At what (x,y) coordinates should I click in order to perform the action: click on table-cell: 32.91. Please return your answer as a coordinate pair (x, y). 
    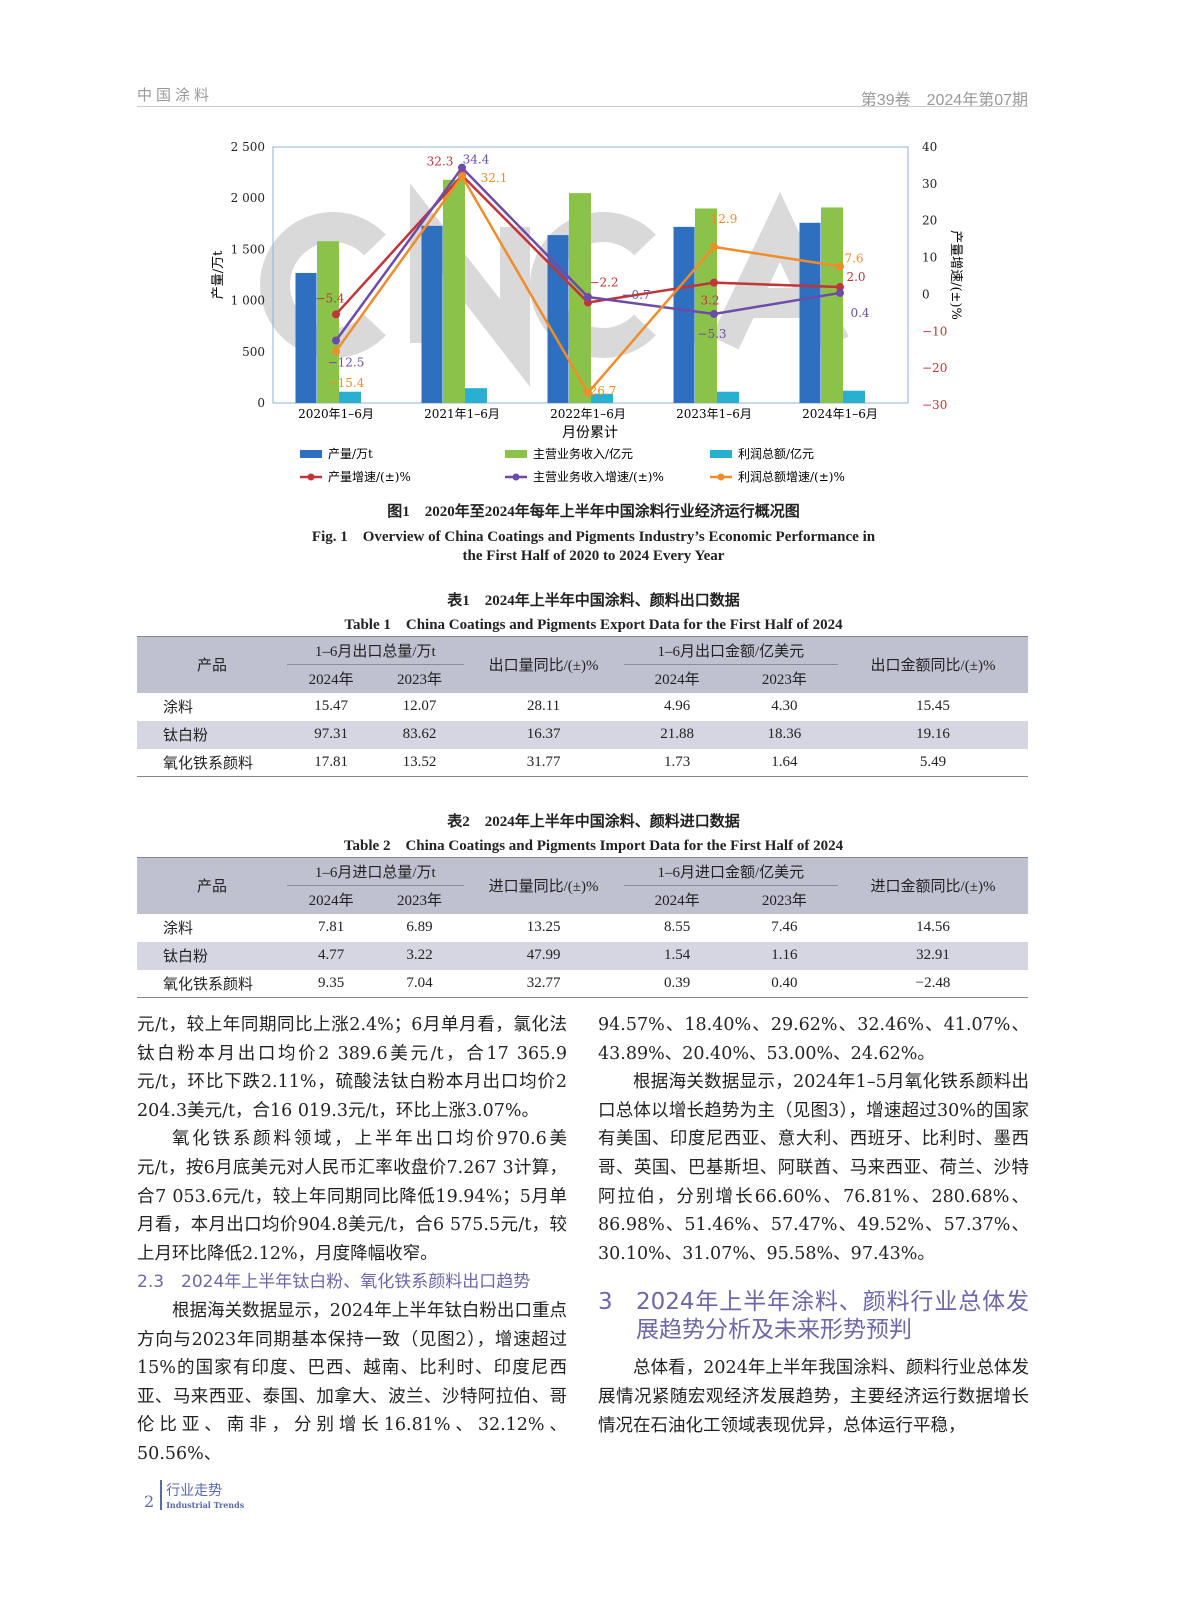
    Looking at the image, I should click on (933, 955).